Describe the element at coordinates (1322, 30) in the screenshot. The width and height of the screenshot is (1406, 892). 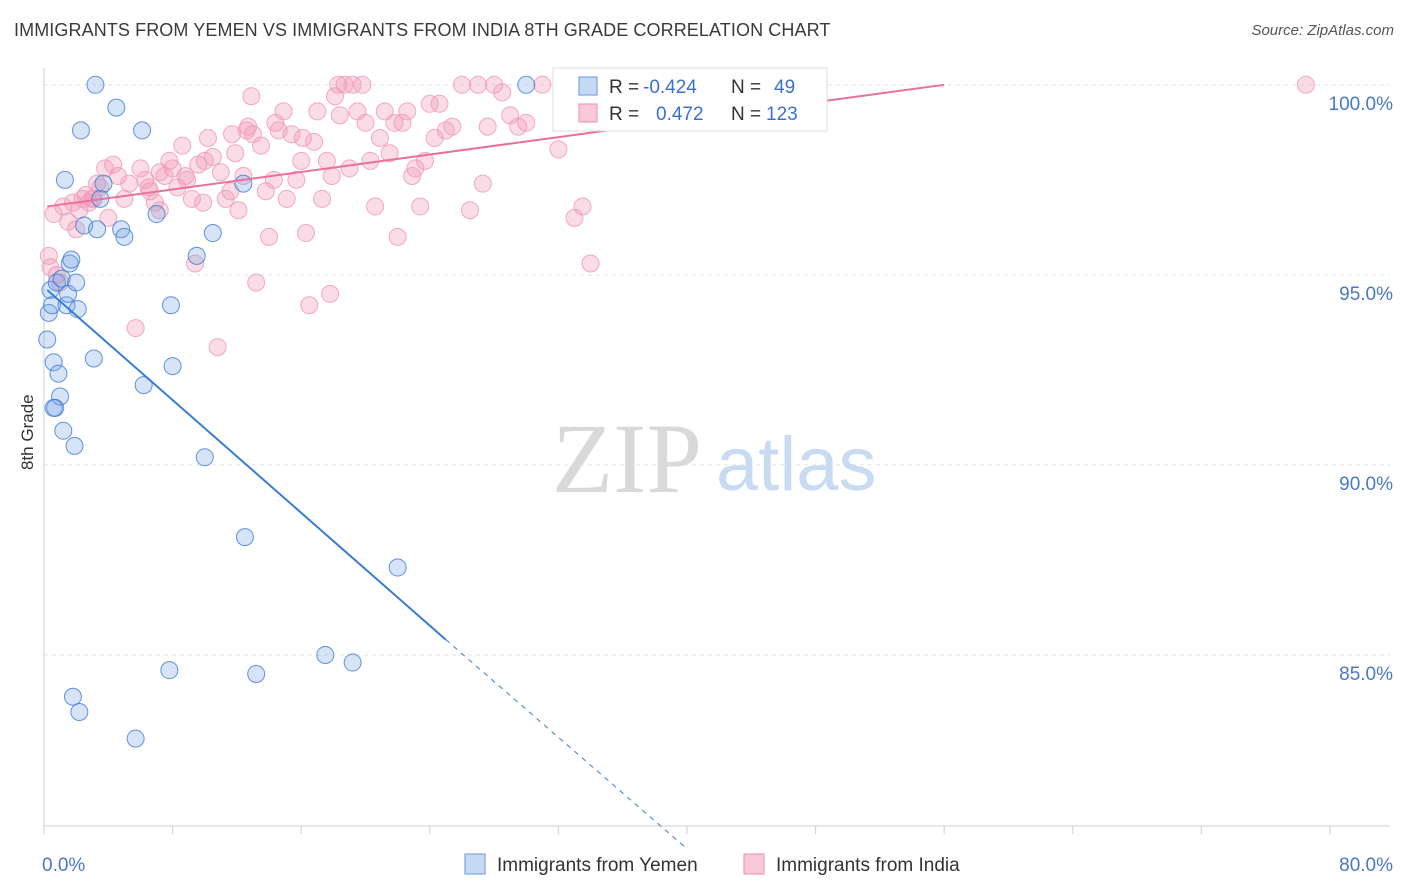
I see `source-label: Source: ZipAtlas.com` at that location.